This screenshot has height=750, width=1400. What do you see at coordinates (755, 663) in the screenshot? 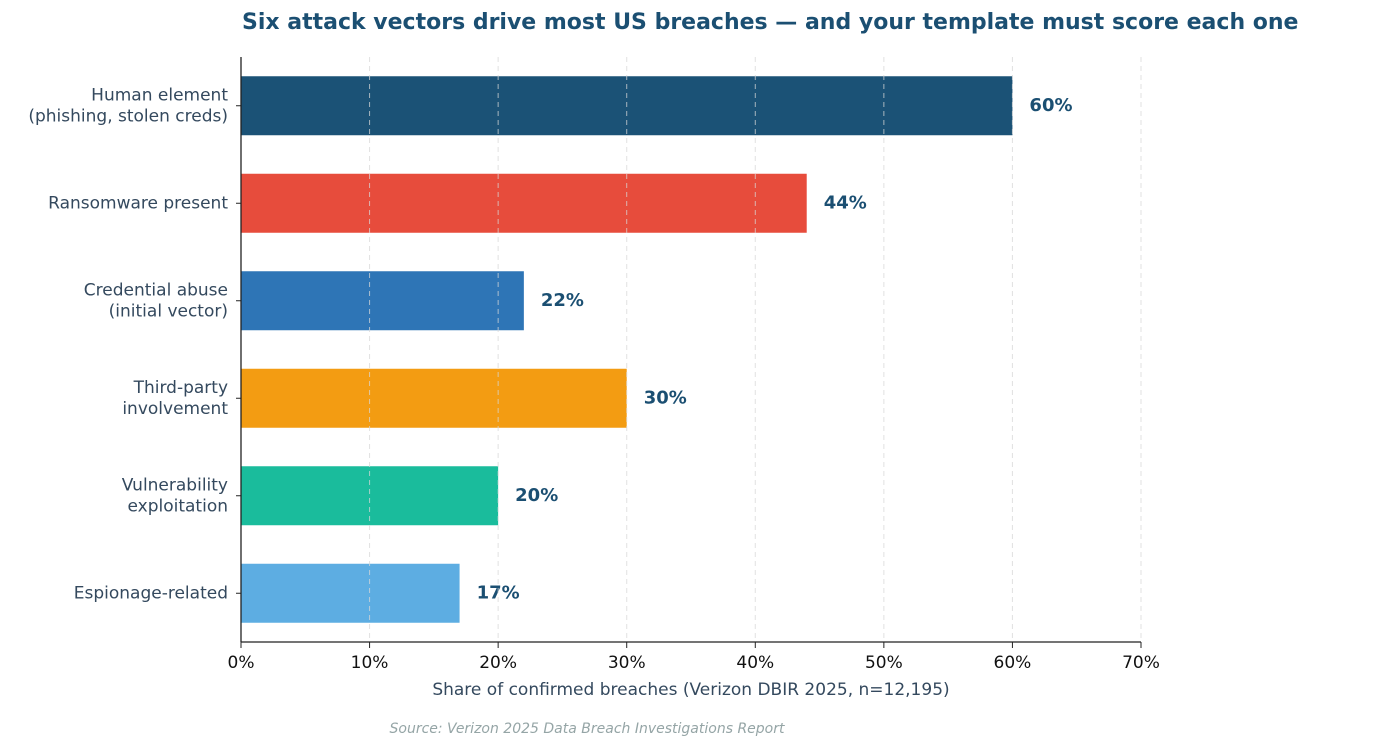
I see `x-tick-label: 40%` at bounding box center [755, 663].